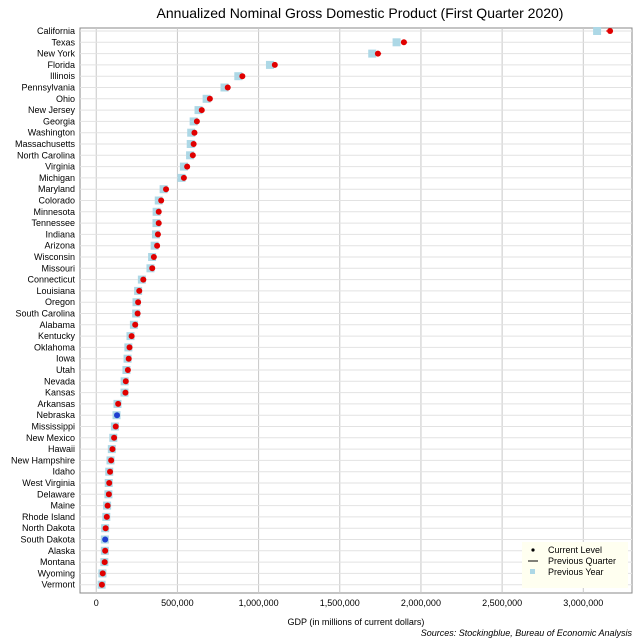 This screenshot has height=640, width=640. What do you see at coordinates (54, 257) in the screenshot?
I see `state-label: Wisconsin` at bounding box center [54, 257].